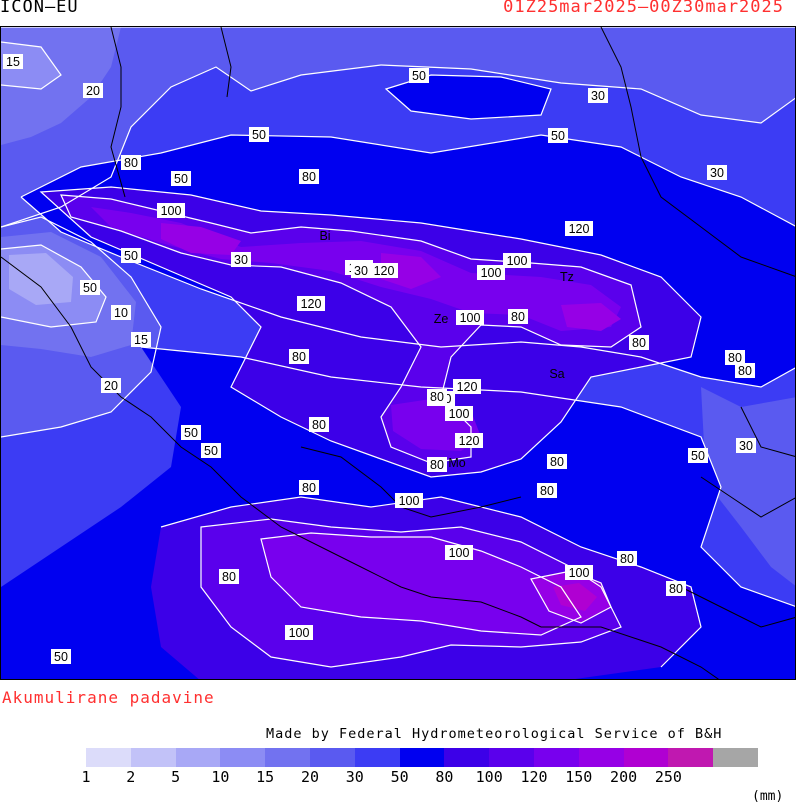  What do you see at coordinates (668, 777) in the screenshot?
I see `legend-tick-label: 250` at bounding box center [668, 777].